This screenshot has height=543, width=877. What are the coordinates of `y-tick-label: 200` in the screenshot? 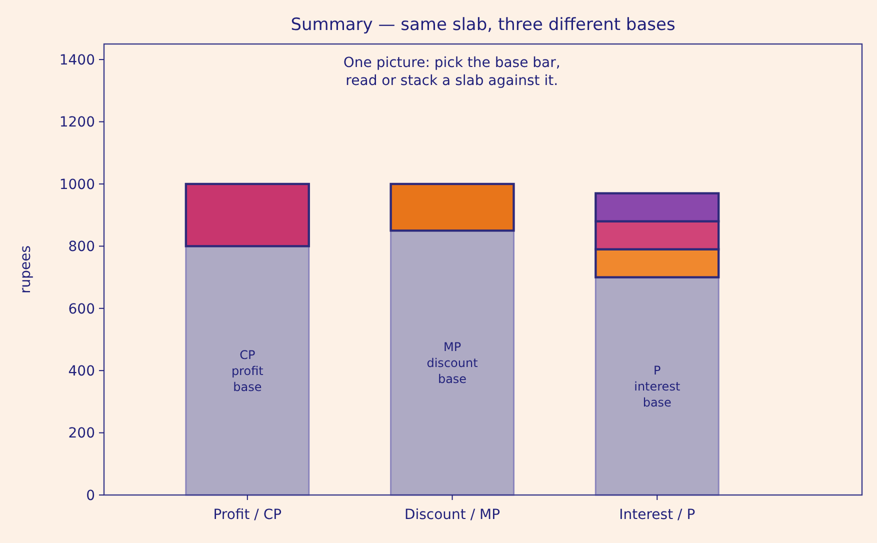 It's located at (81, 434).